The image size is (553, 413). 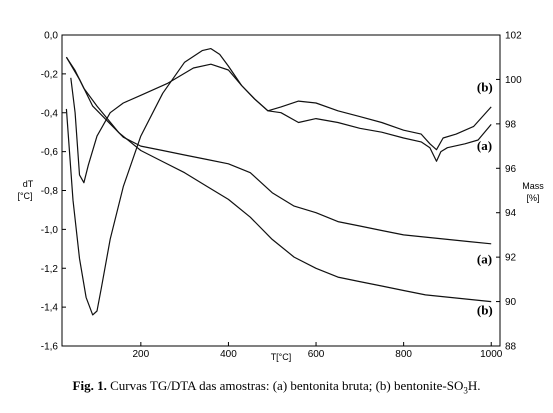 I want to click on x-tick-label: 800, so click(x=403, y=354).